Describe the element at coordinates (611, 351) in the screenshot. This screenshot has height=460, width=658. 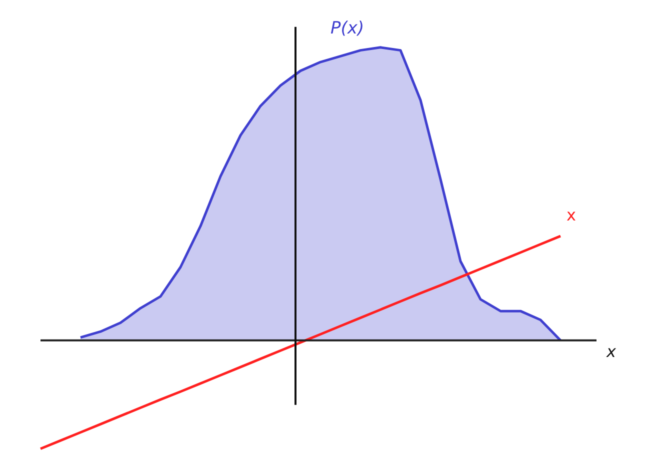
I see `x-axis-title: x` at that location.